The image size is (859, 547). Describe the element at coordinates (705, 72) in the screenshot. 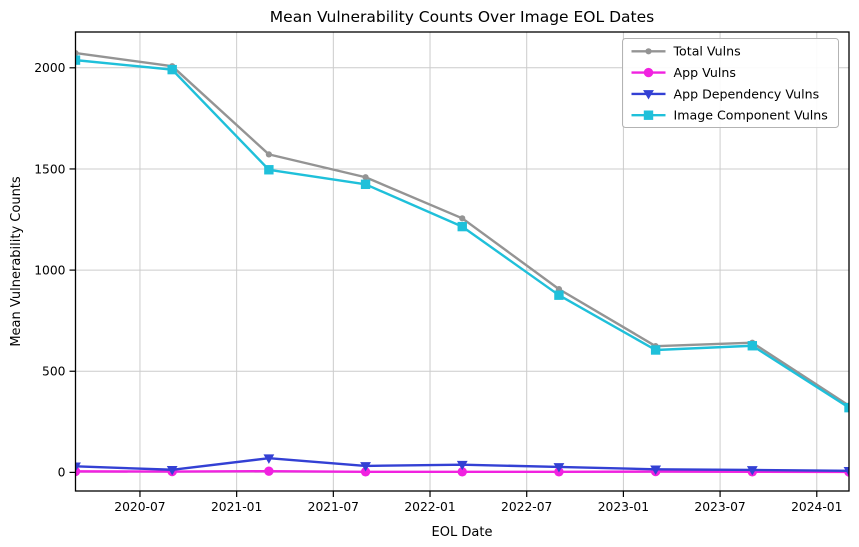

I see `legend-label-app-vulns: App Vulns` at that location.